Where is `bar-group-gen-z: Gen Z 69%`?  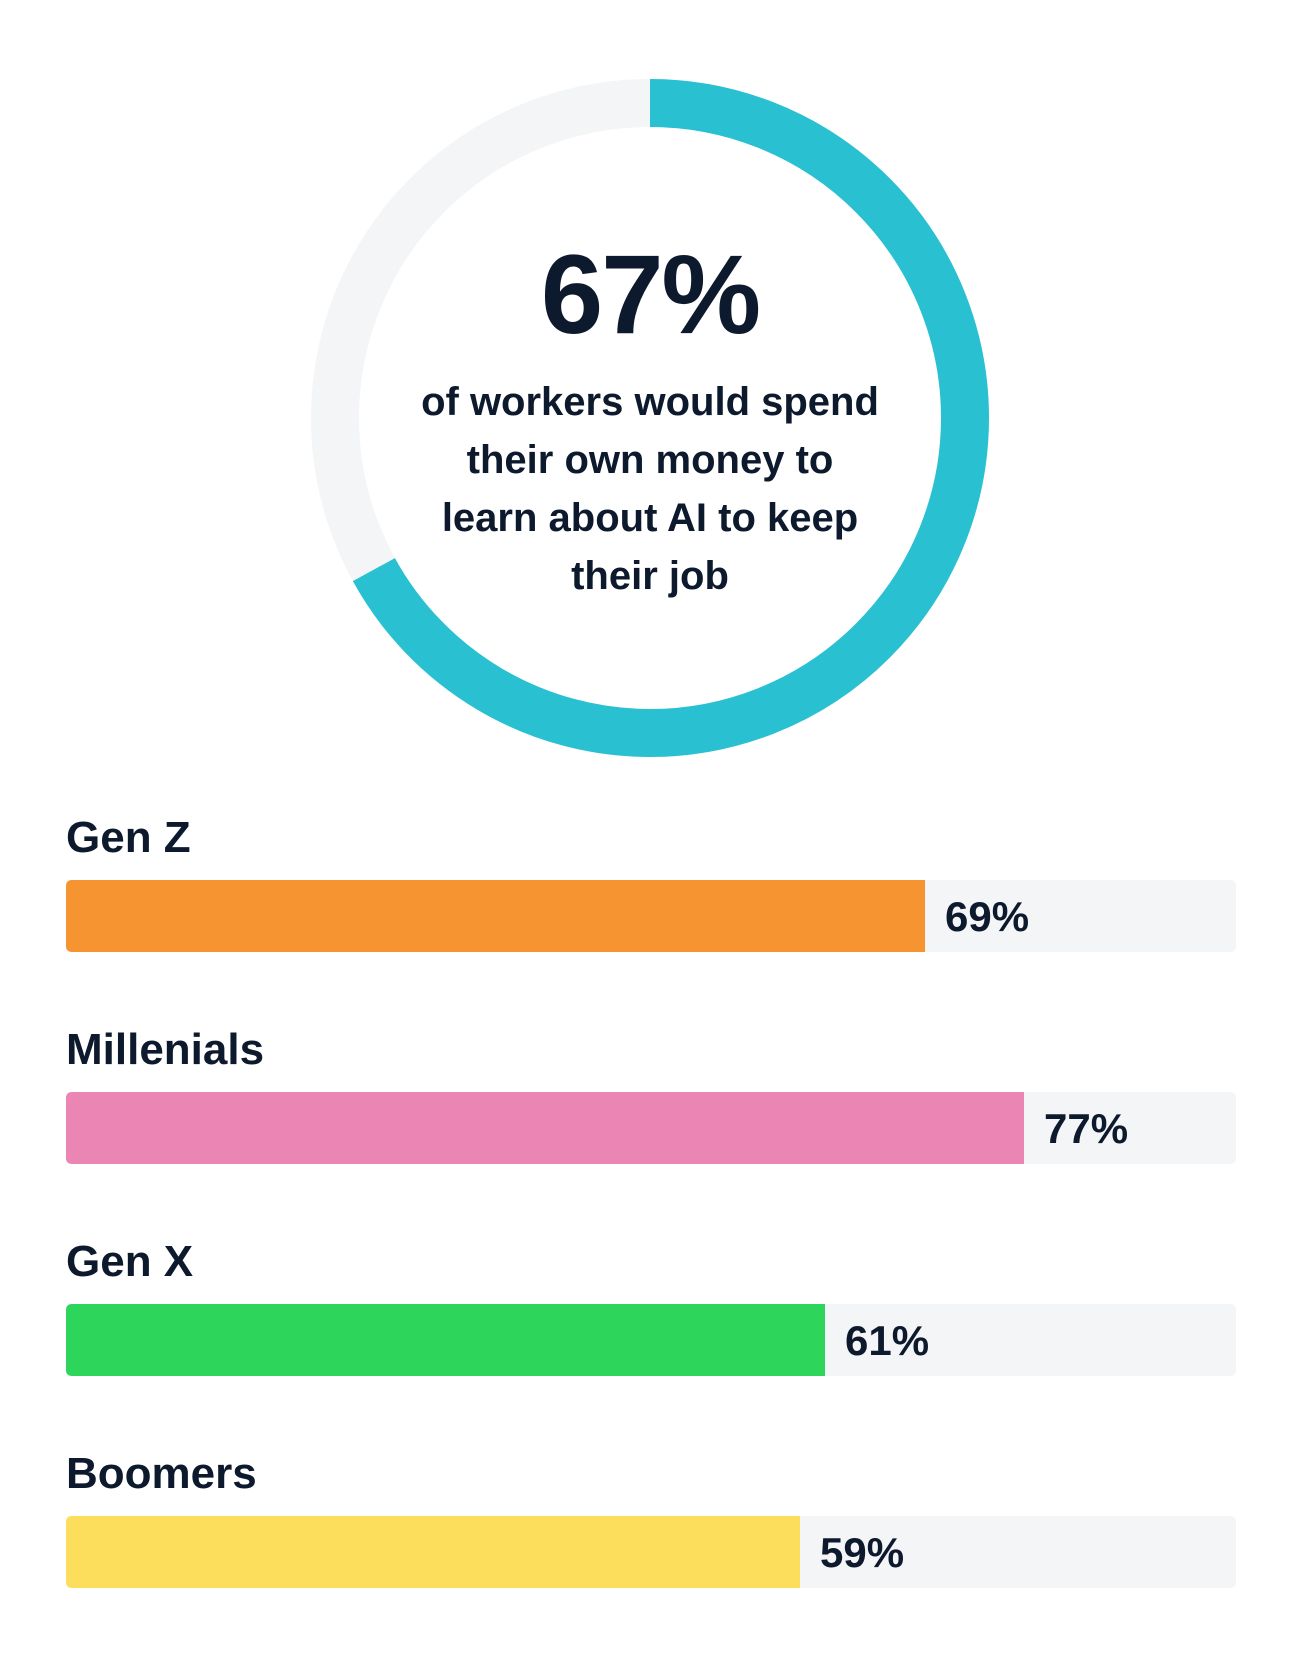 bar-group-gen-z: Gen Z 69% is located at coordinates (651, 882).